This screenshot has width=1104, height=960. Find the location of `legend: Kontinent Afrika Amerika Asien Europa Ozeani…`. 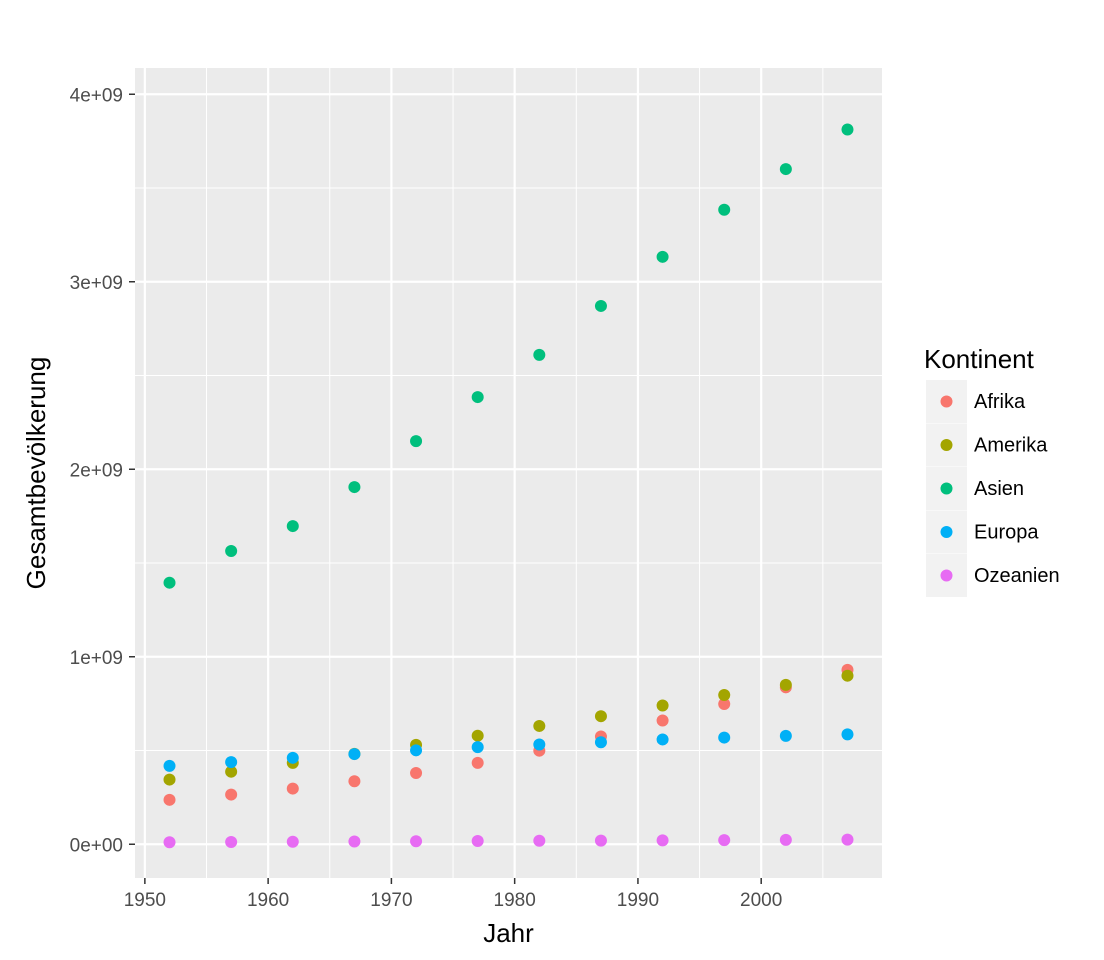

legend: Kontinent Afrika Amerika Asien Europa Ozeani… is located at coordinates (992, 470).